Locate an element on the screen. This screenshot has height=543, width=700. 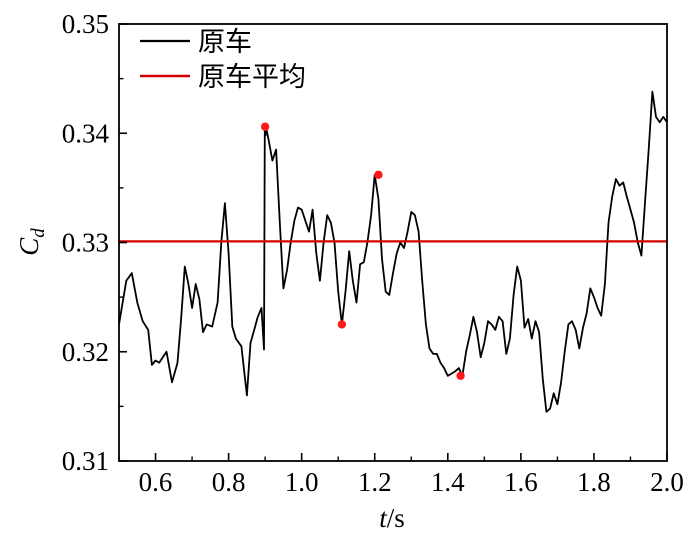
y-tick-label-4: 0.35 is located at coordinates (85, 24).